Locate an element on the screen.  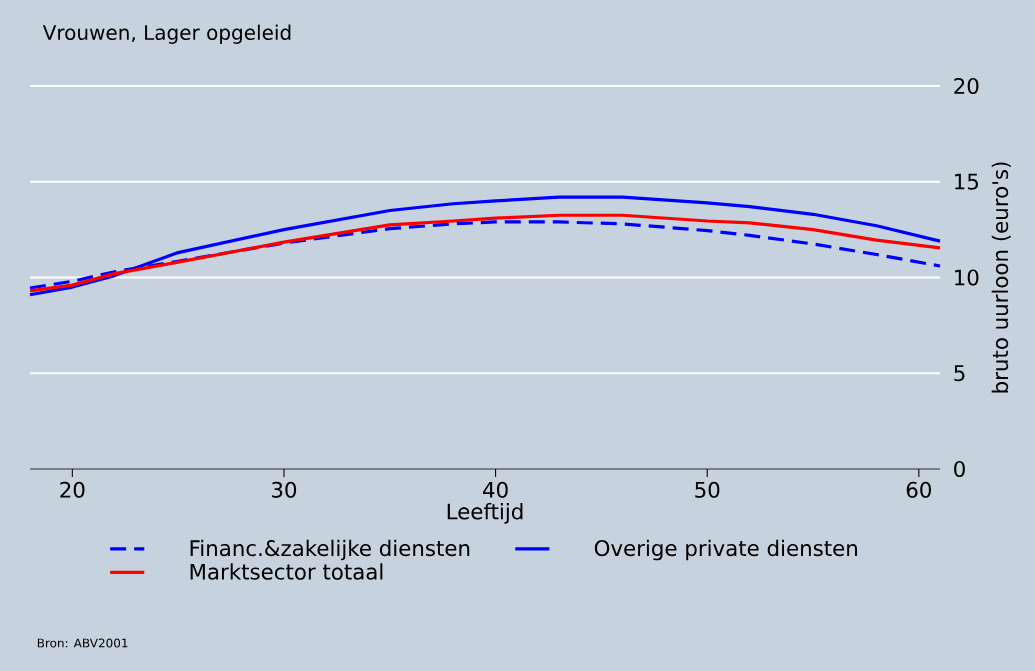
x-axis-title: Leeftijd is located at coordinates (485, 513).